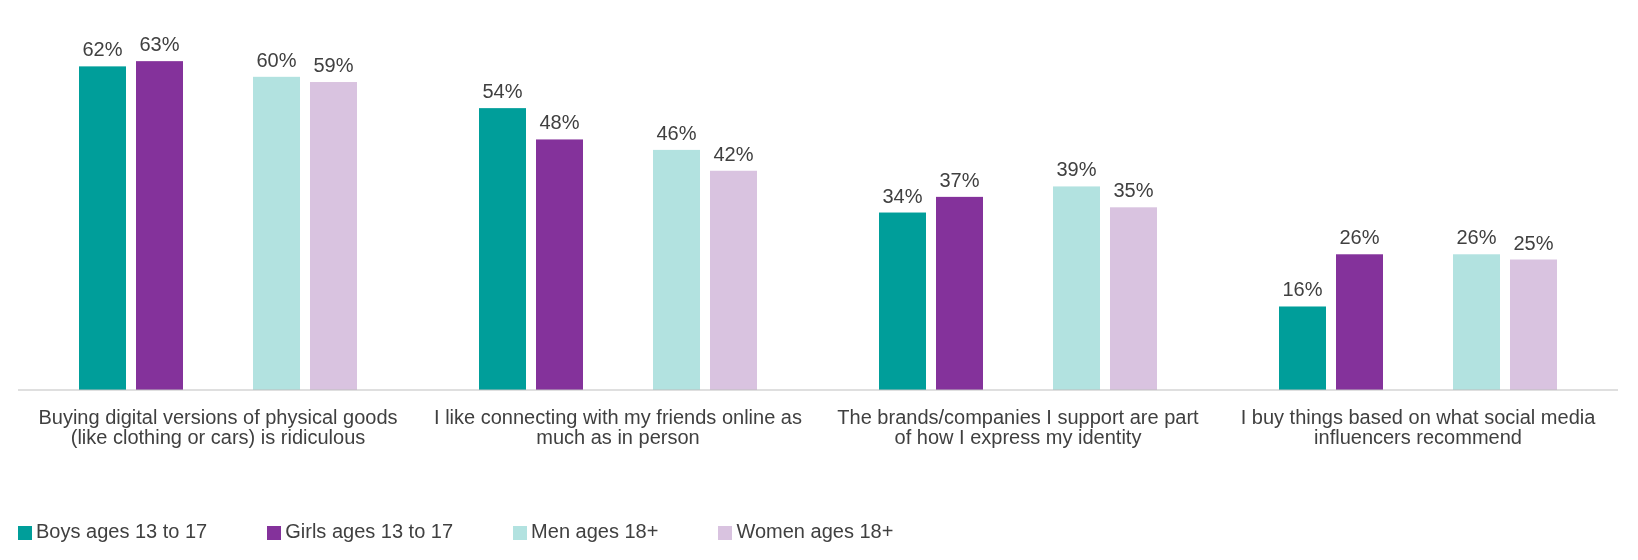 The height and width of the screenshot is (560, 1638). What do you see at coordinates (676, 132) in the screenshot?
I see `data-label: 46%` at bounding box center [676, 132].